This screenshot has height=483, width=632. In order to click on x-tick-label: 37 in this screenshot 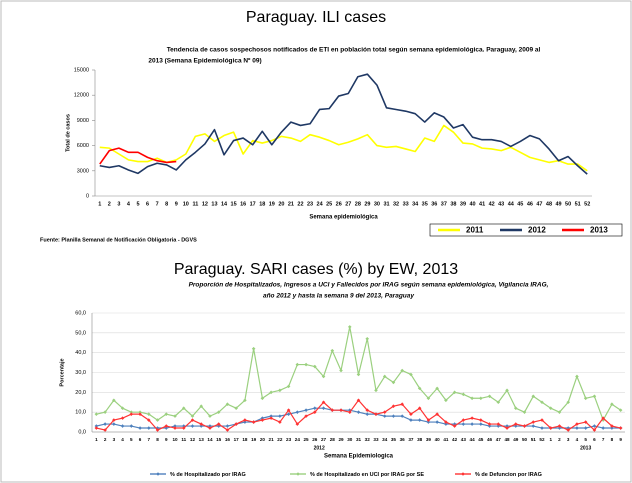, I will do `click(411, 439)`.